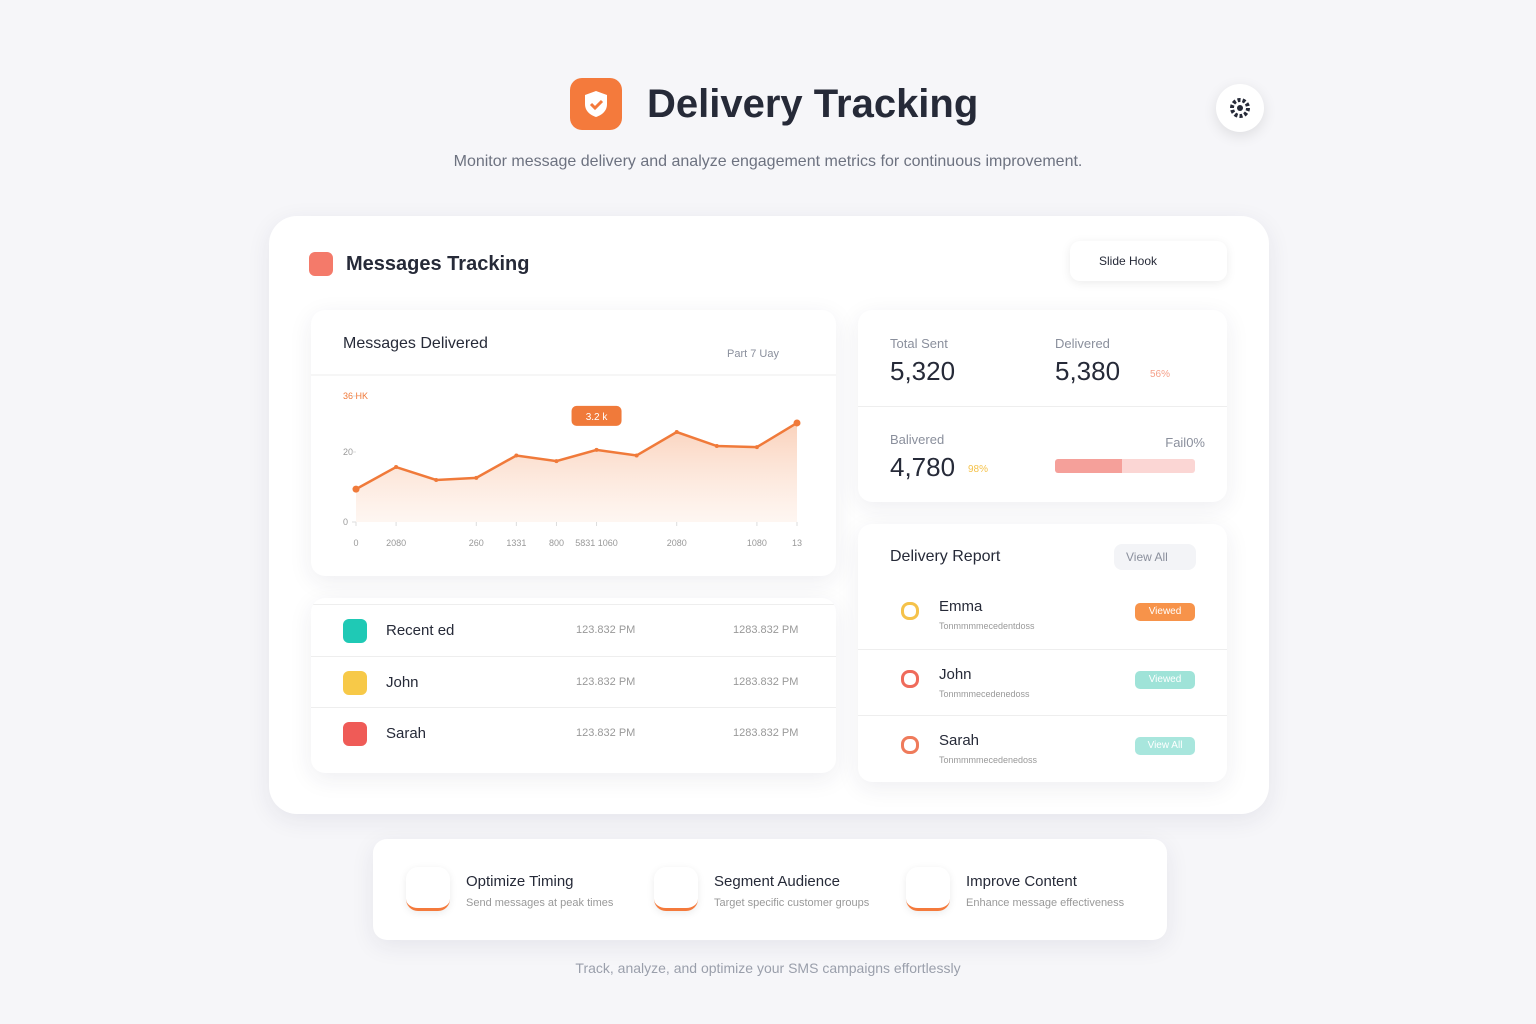  Describe the element at coordinates (1125, 466) in the screenshot. I see `progress-bar` at that location.